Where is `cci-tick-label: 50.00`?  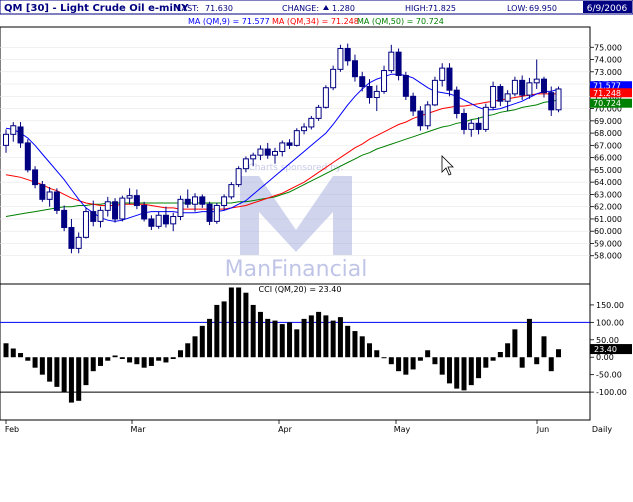 cci-tick-label: 50.00 is located at coordinates (607, 340).